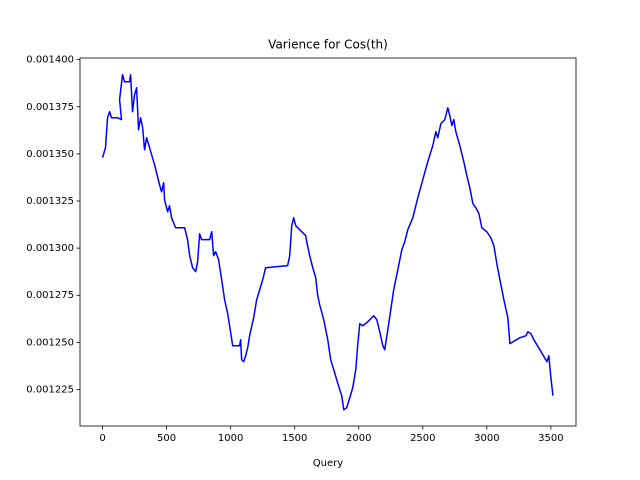 This screenshot has height=480, width=640. What do you see at coordinates (486, 438) in the screenshot?
I see `x-tick-label: 3000` at bounding box center [486, 438].